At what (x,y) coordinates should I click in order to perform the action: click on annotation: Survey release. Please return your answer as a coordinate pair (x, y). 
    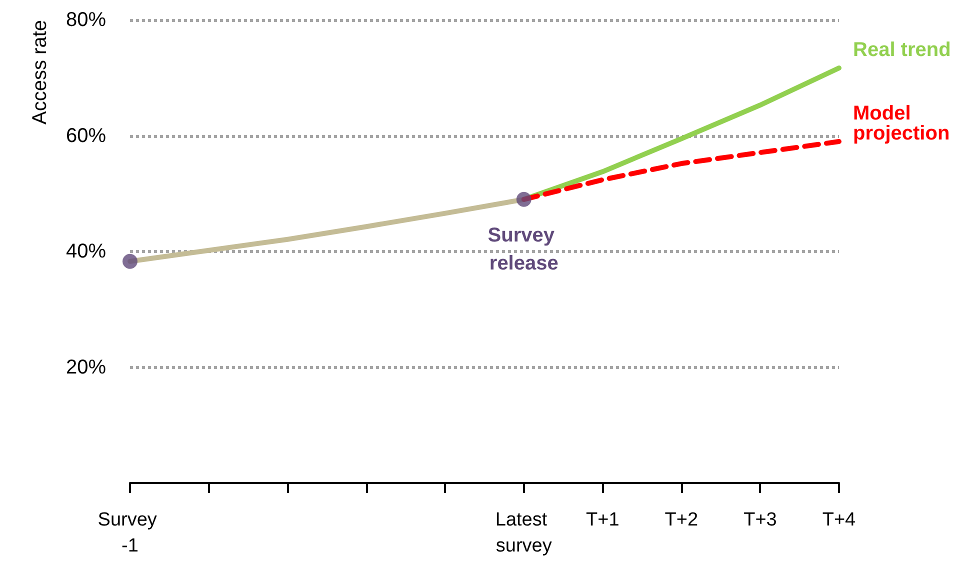
    Looking at the image, I should click on (524, 249).